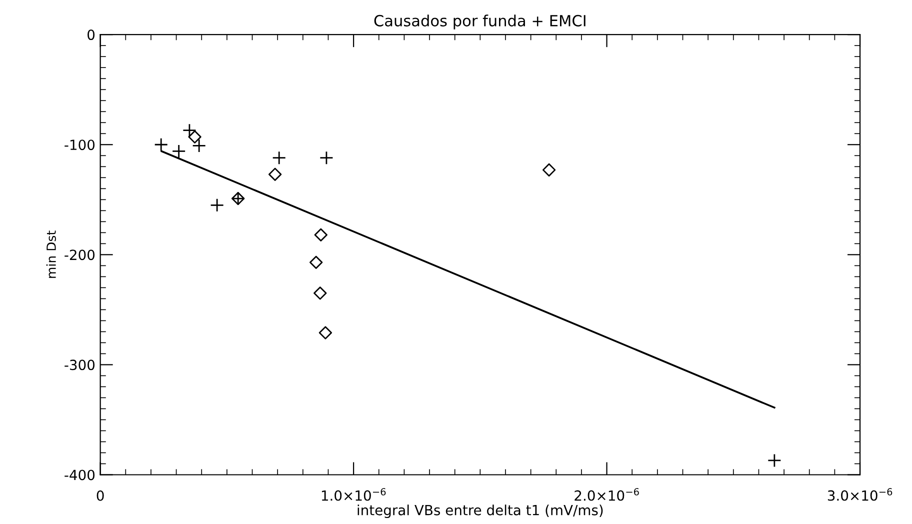 The width and height of the screenshot is (912, 524). What do you see at coordinates (480, 511) in the screenshot?
I see `x-axis-title: integral VBs entre delta t1 (mV/ms)` at bounding box center [480, 511].